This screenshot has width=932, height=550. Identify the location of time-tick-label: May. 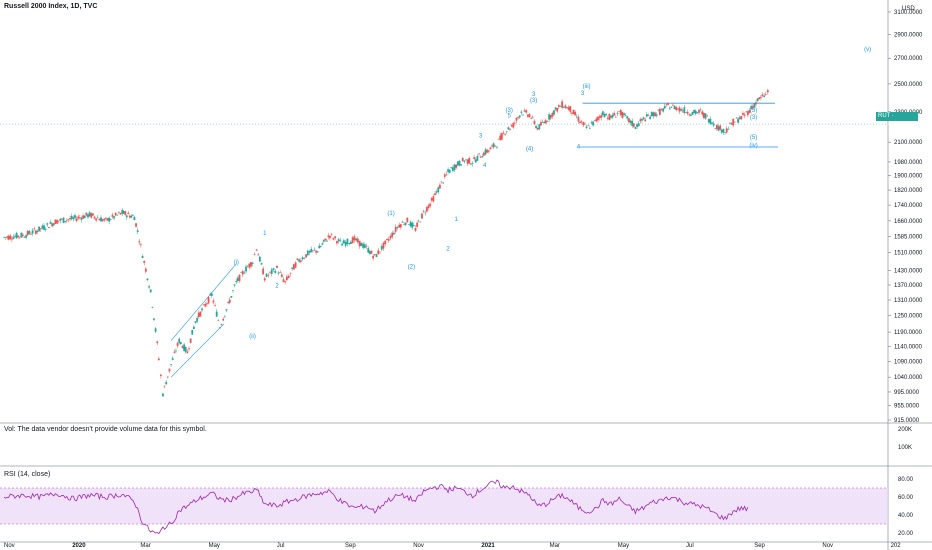
(623, 546).